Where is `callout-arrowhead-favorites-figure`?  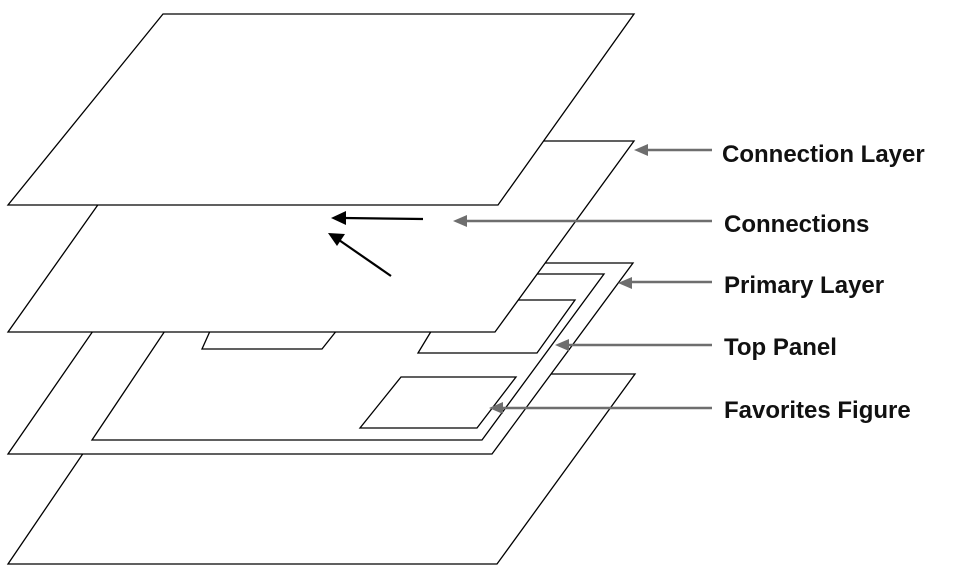
callout-arrowhead-favorites-figure is located at coordinates (496, 408).